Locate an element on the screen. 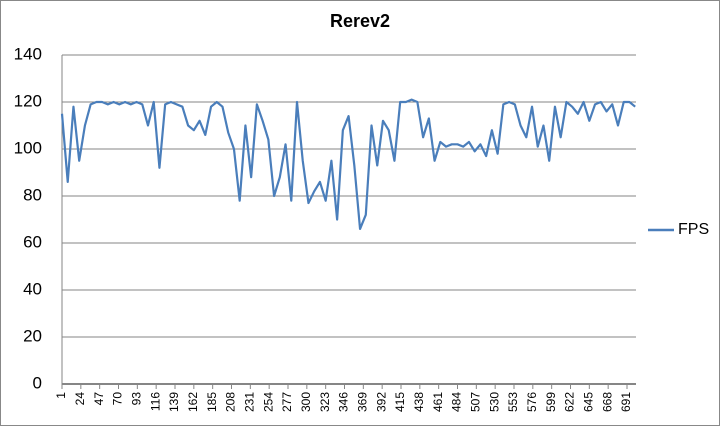 Image resolution: width=720 pixels, height=426 pixels. x-tick-label: 438 is located at coordinates (419, 402).